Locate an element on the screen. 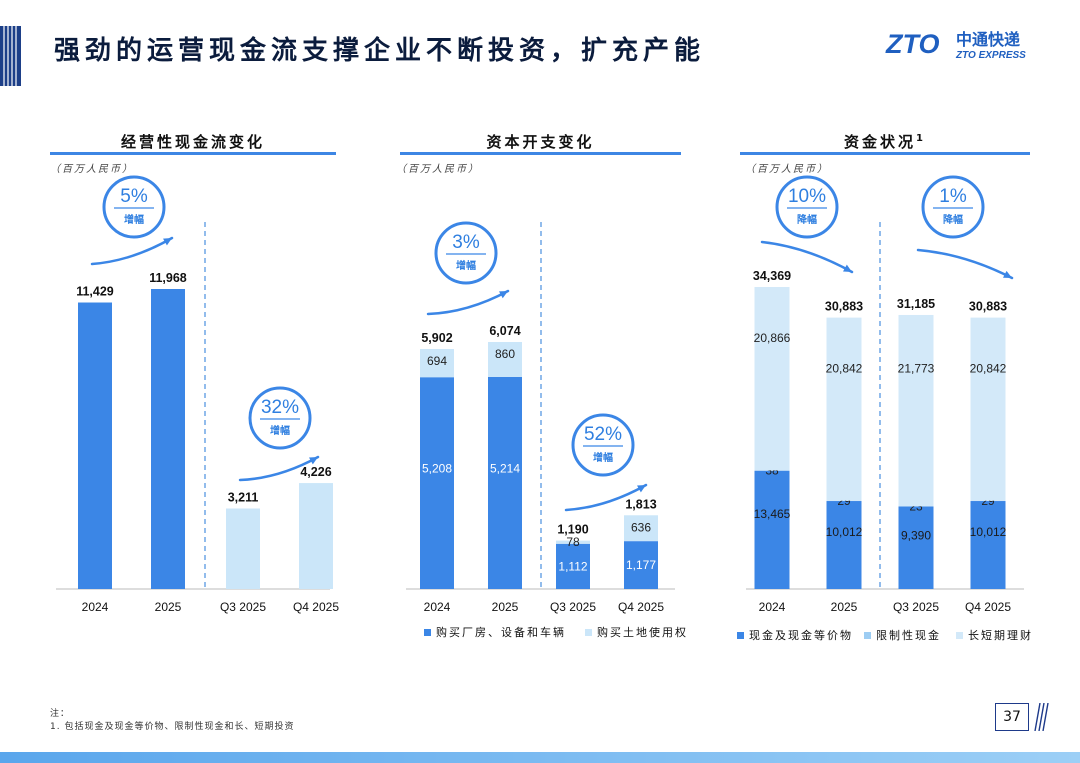 The height and width of the screenshot is (763, 1080). panel2-title-rule is located at coordinates (540, 153).